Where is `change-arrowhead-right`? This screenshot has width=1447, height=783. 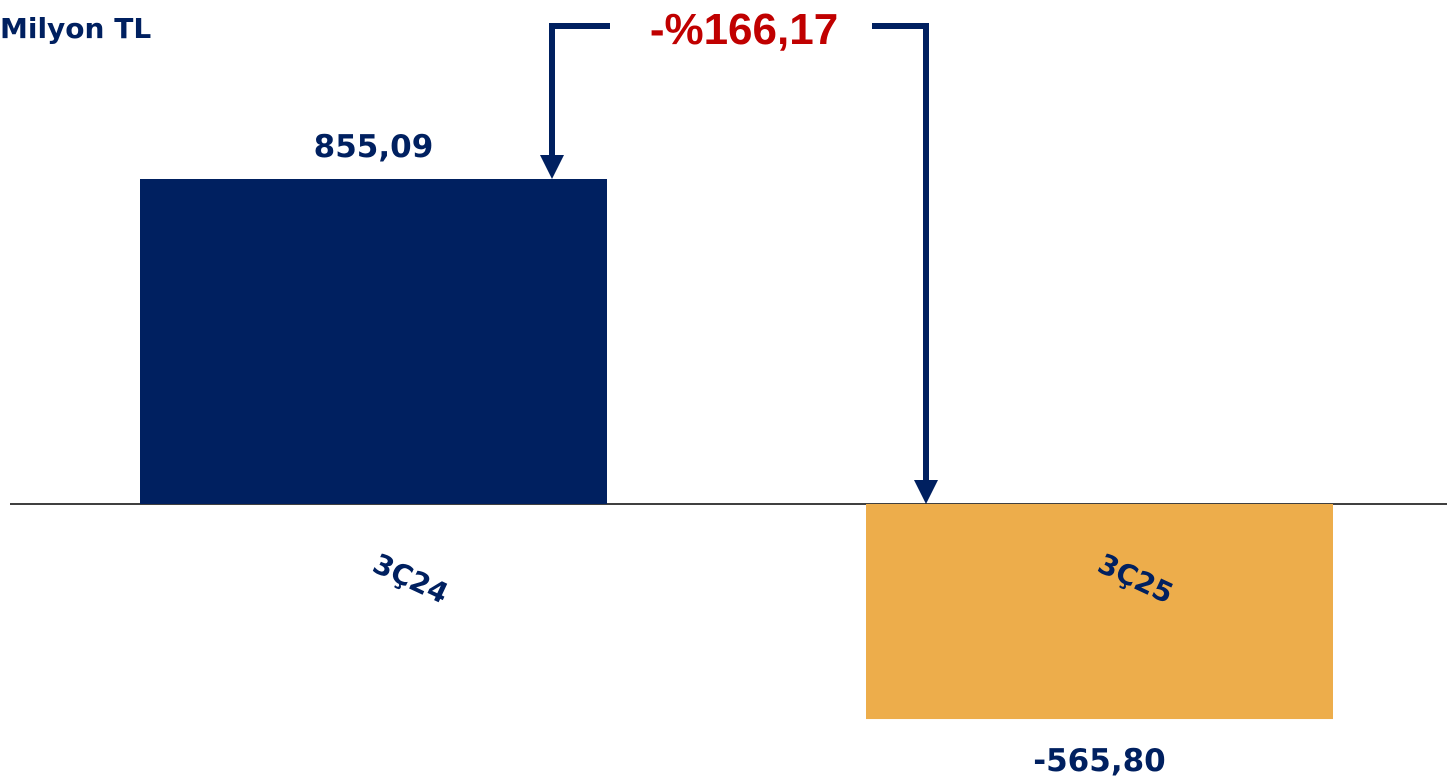 change-arrowhead-right is located at coordinates (926, 492).